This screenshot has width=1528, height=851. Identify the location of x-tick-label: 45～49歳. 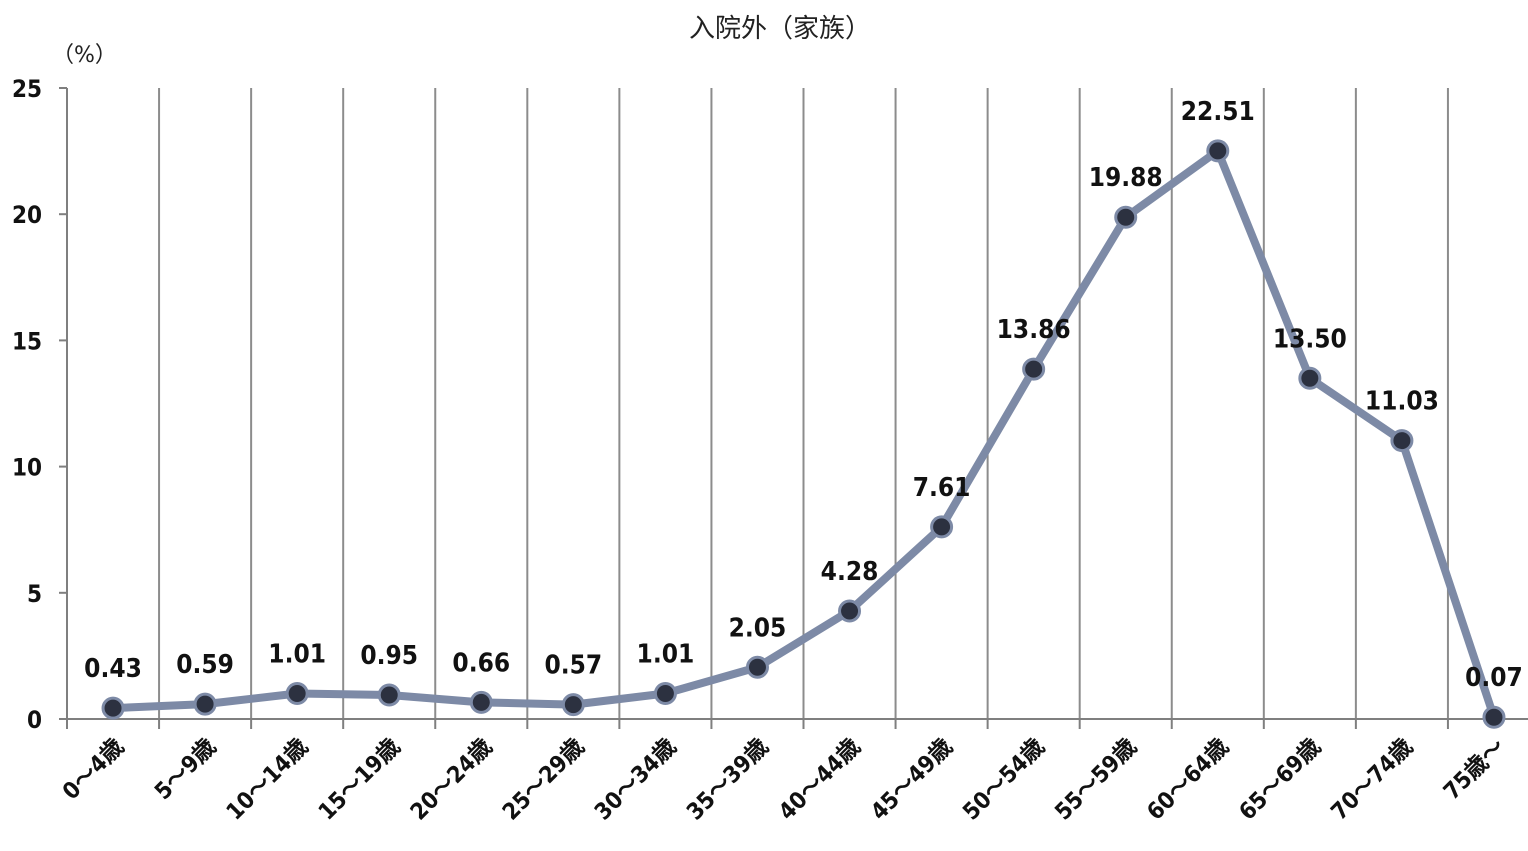
(912, 780).